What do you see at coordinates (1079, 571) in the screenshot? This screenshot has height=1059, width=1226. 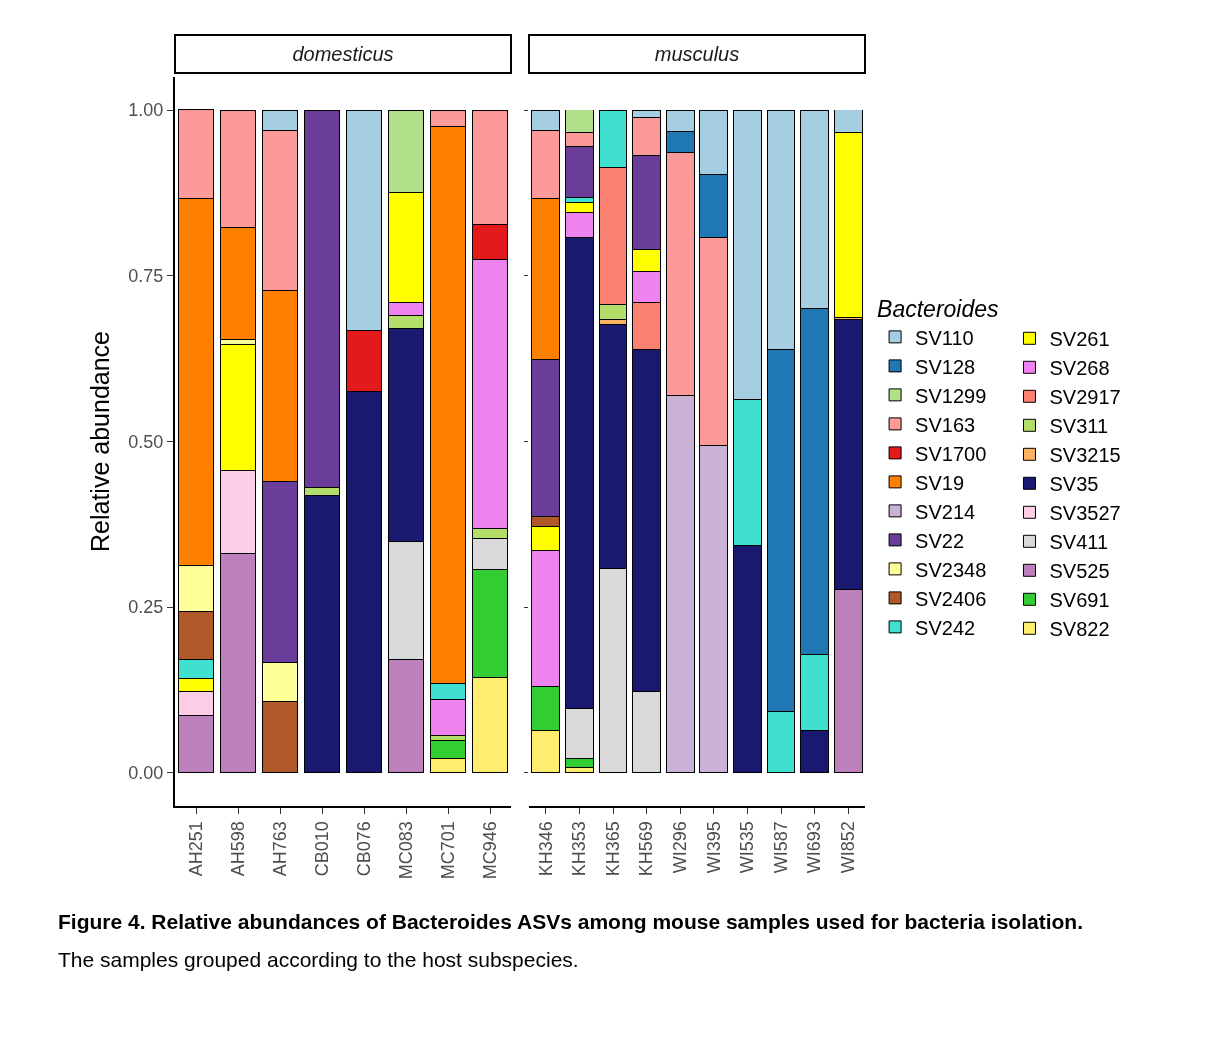 I see `legend-label: SV525` at bounding box center [1079, 571].